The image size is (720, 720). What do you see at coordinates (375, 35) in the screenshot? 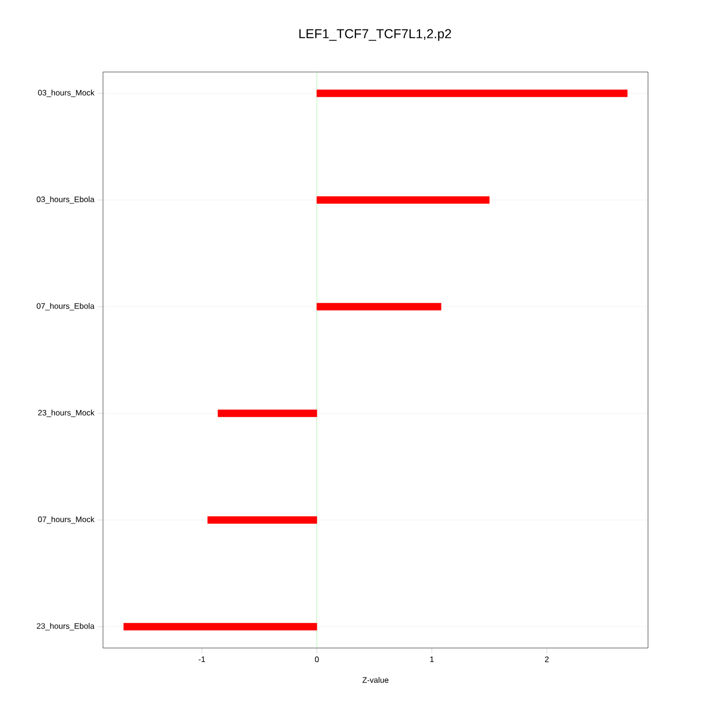
I see `chart-title: LEF1_TCF7_TCF7L1,2.p2` at bounding box center [375, 35].